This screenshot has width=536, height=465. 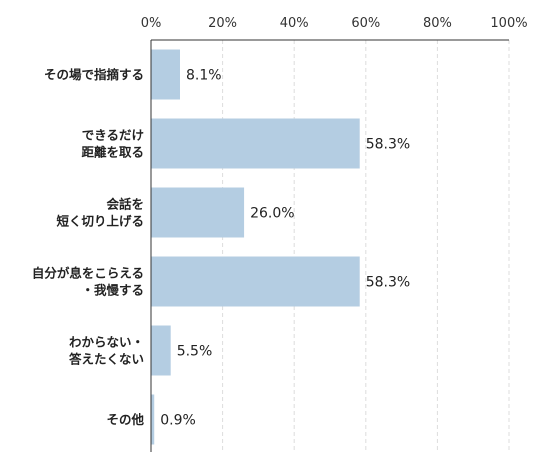 I want to click on x-tick-label: 0%, so click(x=151, y=23).